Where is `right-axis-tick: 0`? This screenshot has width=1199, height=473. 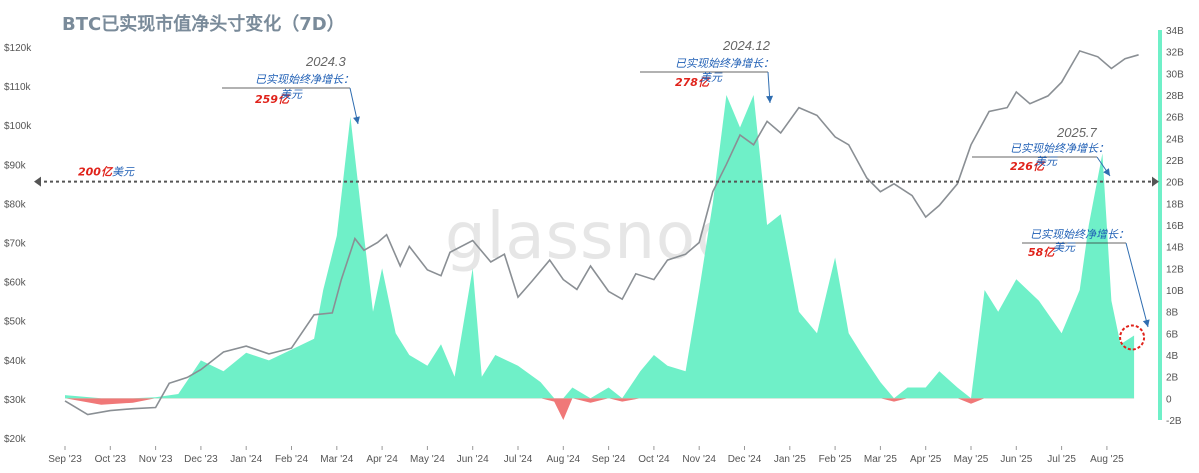
right-axis-tick: 0 is located at coordinates (1169, 399).